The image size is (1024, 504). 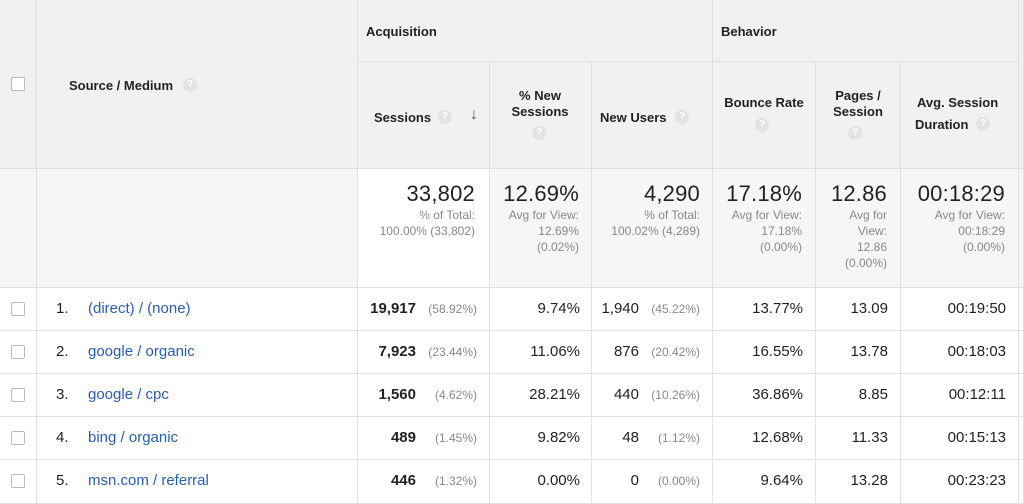 What do you see at coordinates (869, 308) in the screenshot?
I see `pages-value: 13.09` at bounding box center [869, 308].